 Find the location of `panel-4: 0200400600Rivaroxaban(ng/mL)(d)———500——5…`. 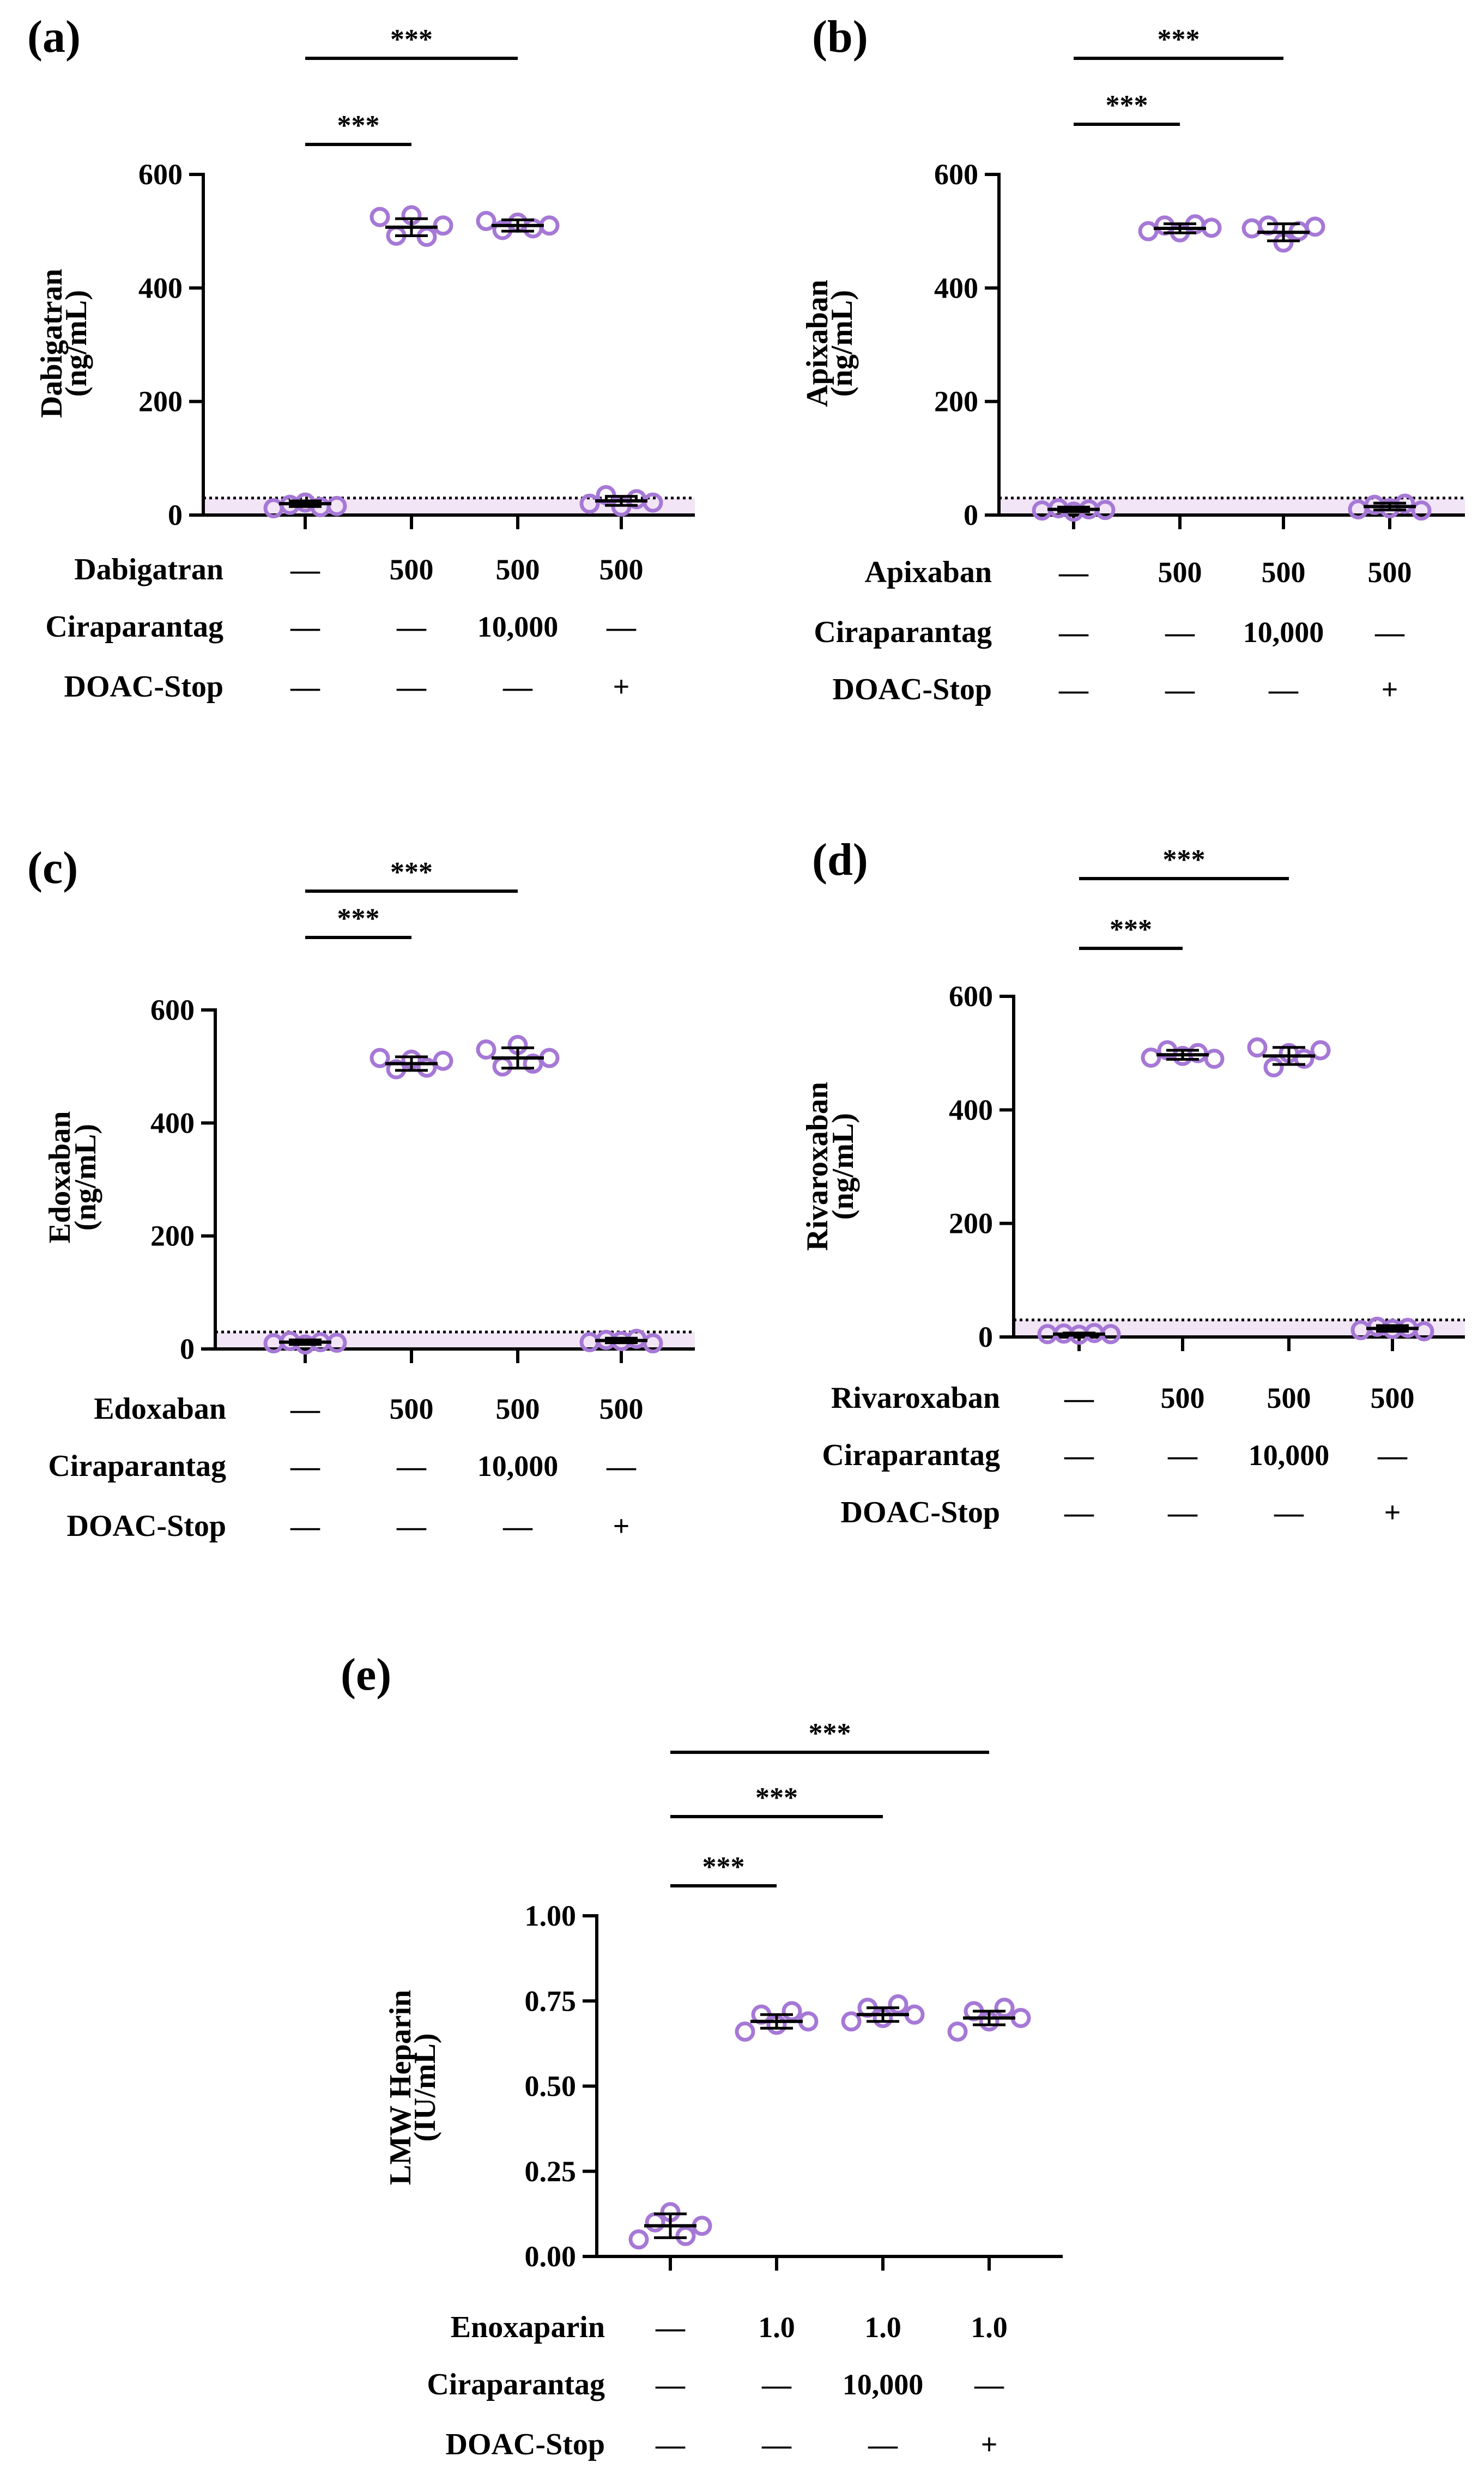

panel-4: 0200400600Rivaroxaban(ng/mL)(d)———500——5… is located at coordinates (1133, 1181).